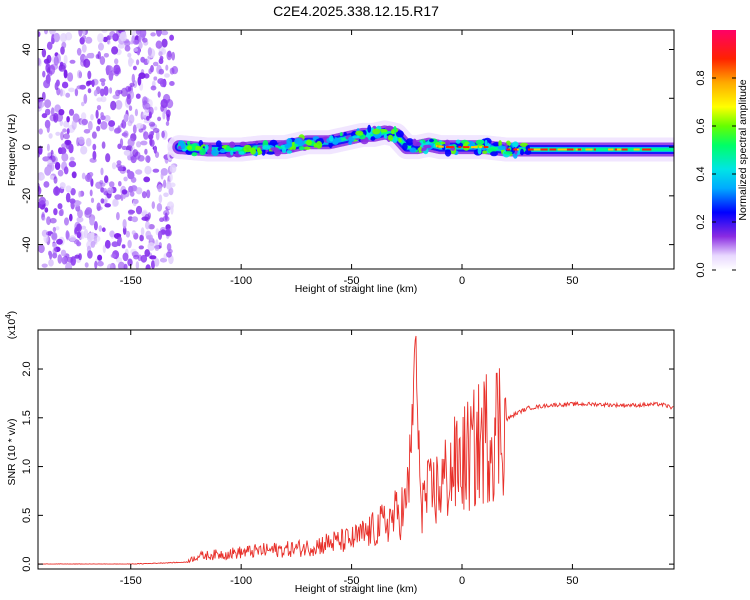 This screenshot has height=600, width=750. Describe the element at coordinates (131, 281) in the screenshot. I see `x-tick-label: -150` at that location.